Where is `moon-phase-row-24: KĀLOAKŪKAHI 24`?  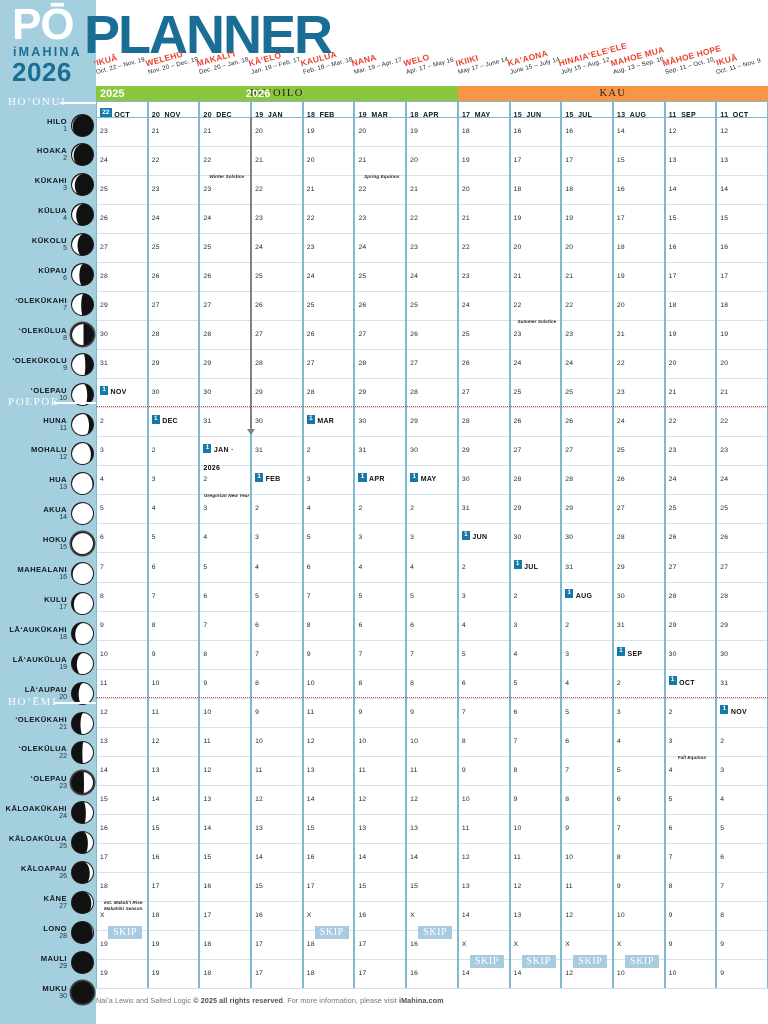 moon-phase-row-24: KĀLOAKŪKAHI 24 is located at coordinates (48, 813).